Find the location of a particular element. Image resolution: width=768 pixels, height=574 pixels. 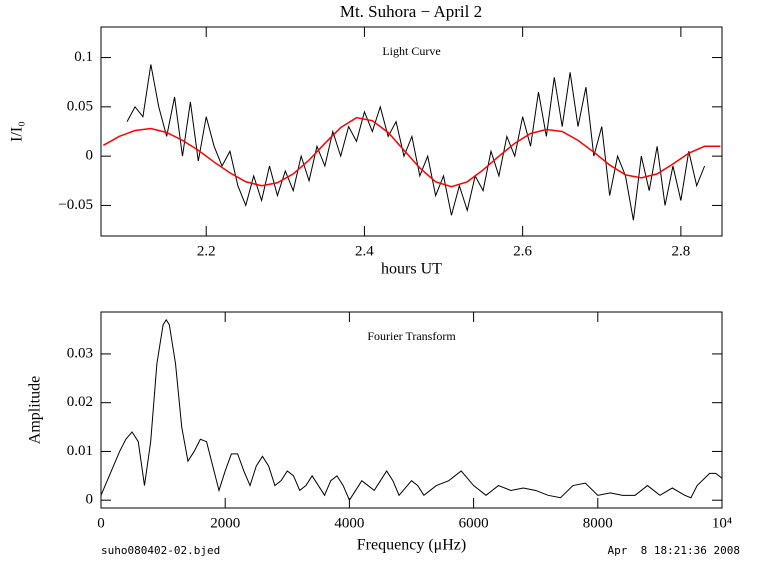

x-tick-label: 6000 is located at coordinates (474, 523).